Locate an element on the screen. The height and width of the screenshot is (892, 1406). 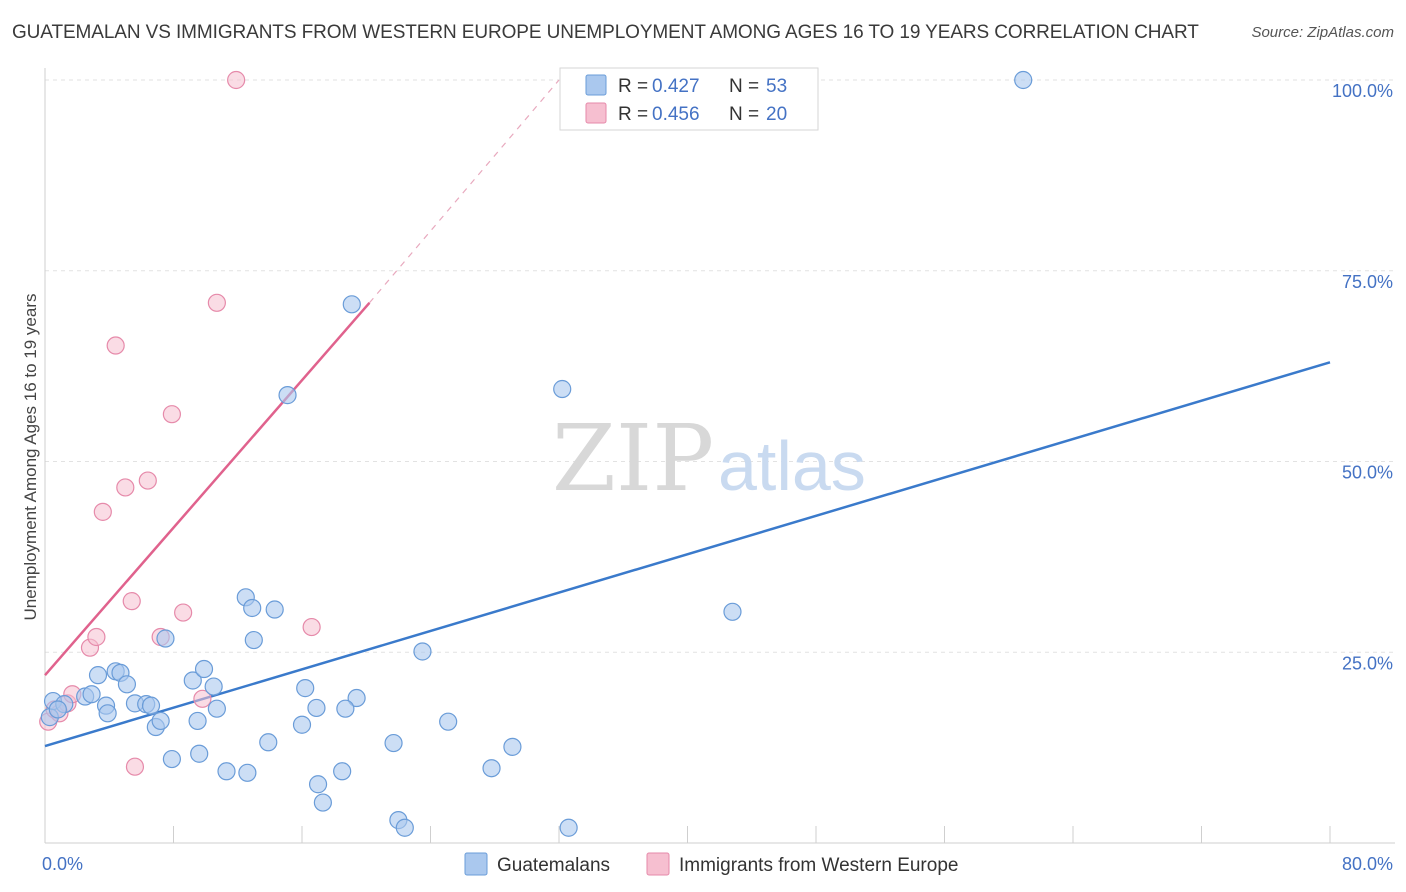
legend-n-label-2: N = is located at coordinates (744, 114).